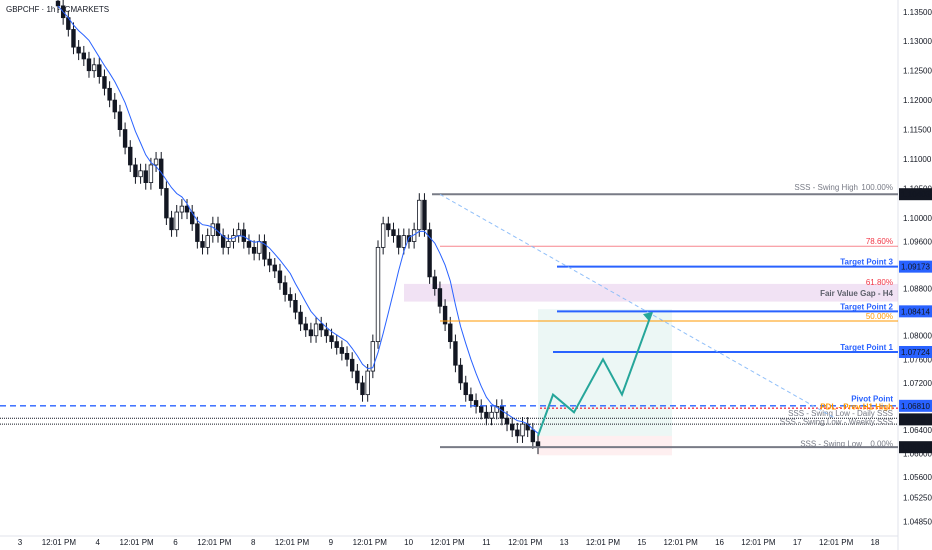 This screenshot has height=550, width=932. What do you see at coordinates (836, 421) in the screenshot?
I see `swing-low-weekly-label: SSS - Swing Low - Weekly SSS` at bounding box center [836, 421].